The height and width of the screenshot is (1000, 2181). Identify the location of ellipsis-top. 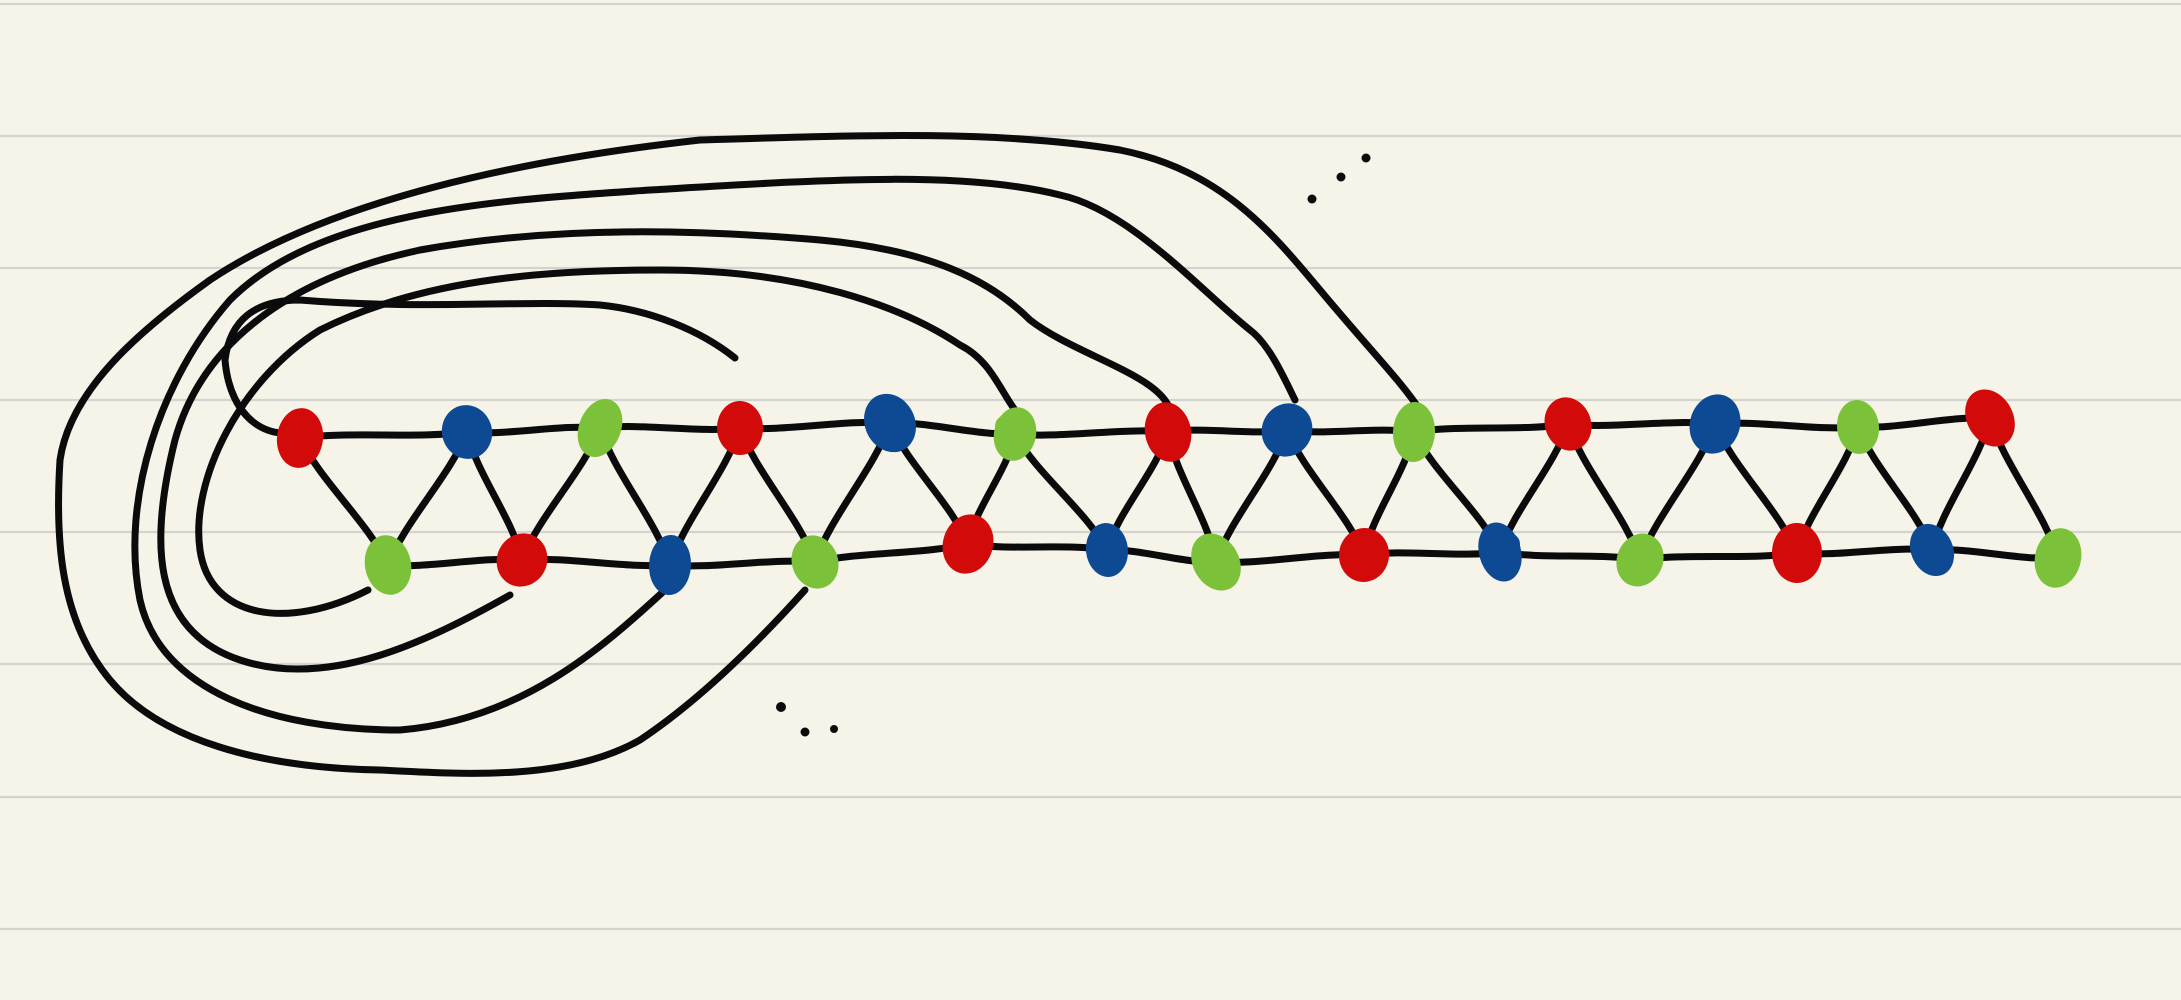
(1339, 178).